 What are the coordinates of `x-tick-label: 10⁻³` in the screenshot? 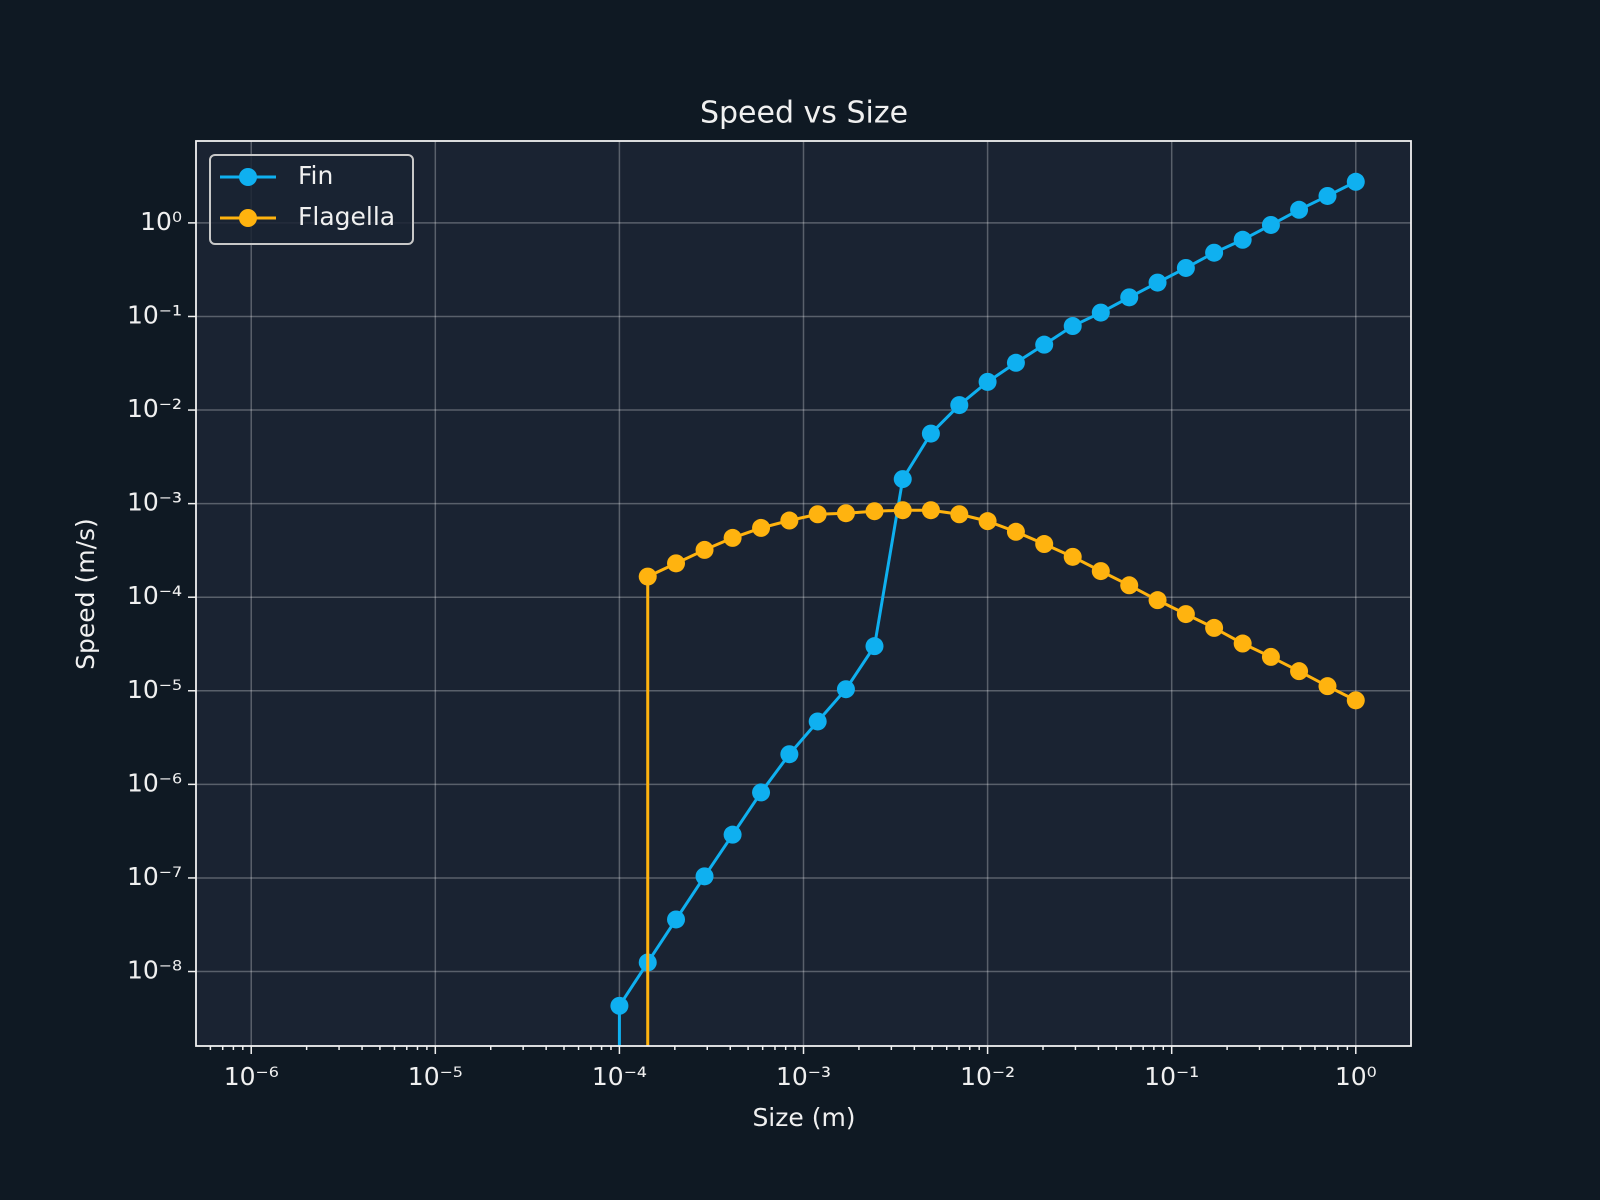 It's located at (803, 1076).